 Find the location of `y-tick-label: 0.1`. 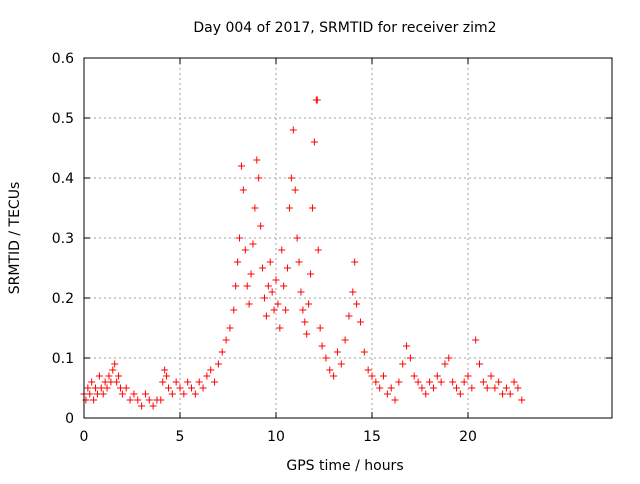

y-tick-label: 0.1 is located at coordinates (63, 359).